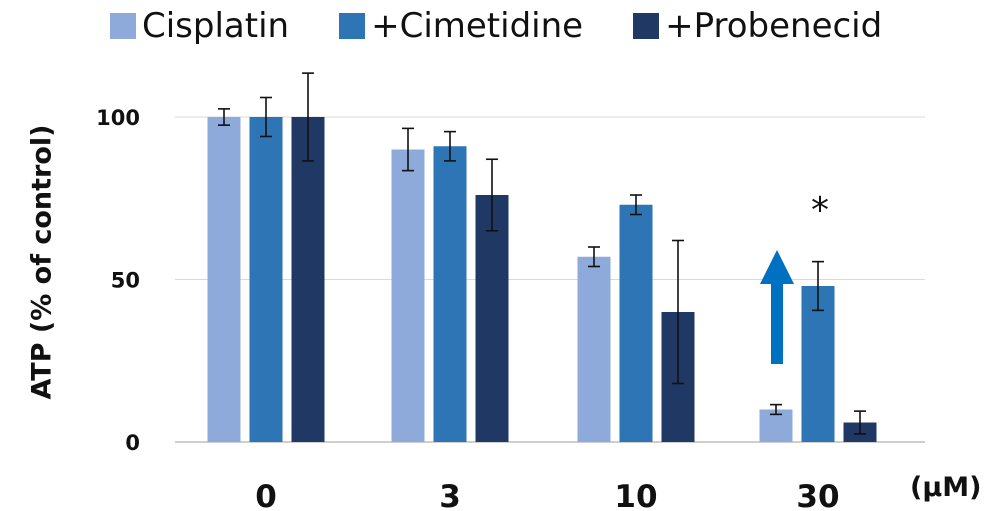 The height and width of the screenshot is (511, 1007). I want to click on legend-label-cimetidine: +Cimetidine, so click(477, 26).